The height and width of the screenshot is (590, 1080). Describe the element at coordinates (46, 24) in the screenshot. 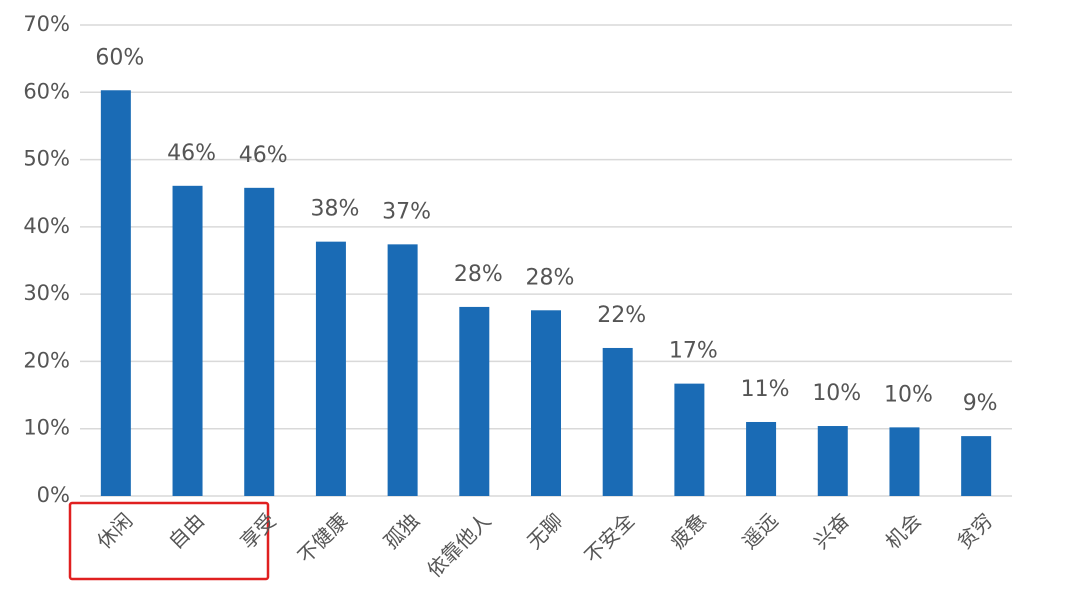

I see `y-tick-label: 70%` at that location.